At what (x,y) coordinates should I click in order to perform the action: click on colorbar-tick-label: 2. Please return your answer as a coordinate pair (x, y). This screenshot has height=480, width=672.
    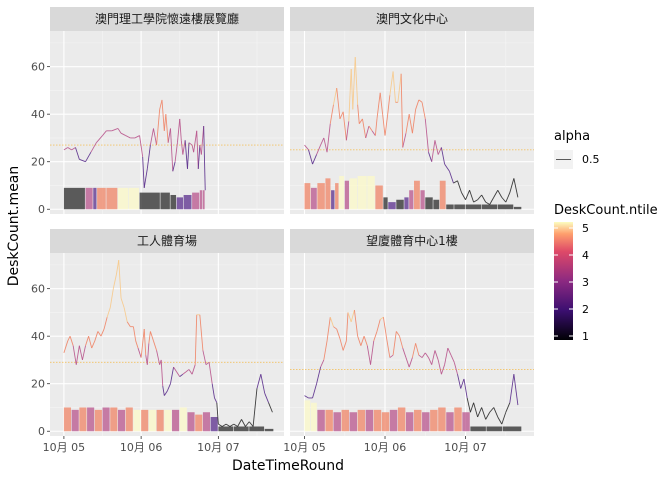
    Looking at the image, I should click on (585, 309).